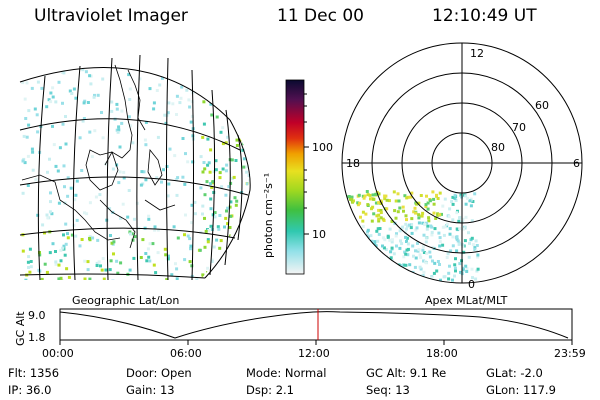 This screenshot has width=600, height=400. I want to click on info-ip: IP: 36.0, so click(30, 390).